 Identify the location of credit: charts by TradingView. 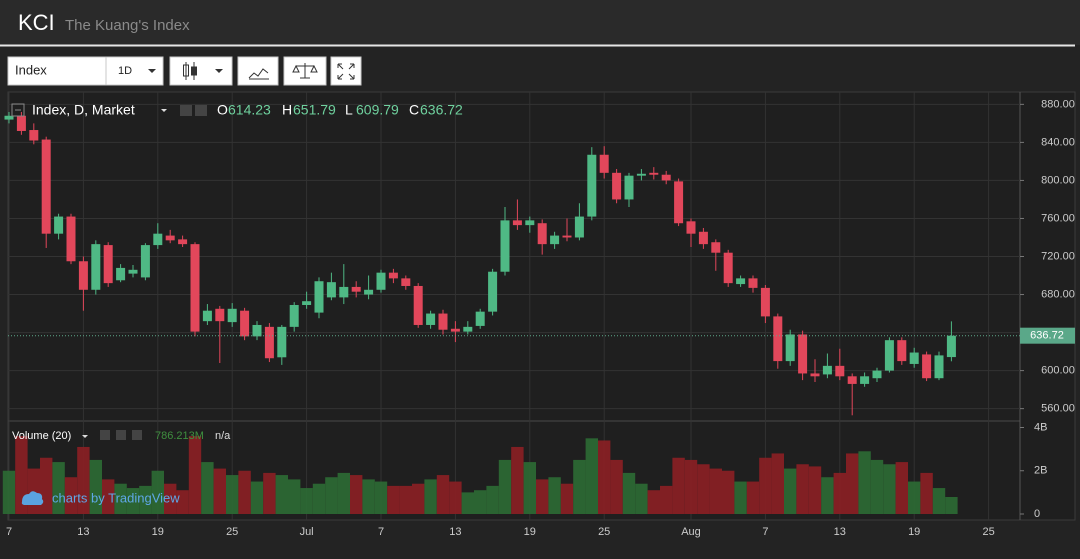
(101, 497).